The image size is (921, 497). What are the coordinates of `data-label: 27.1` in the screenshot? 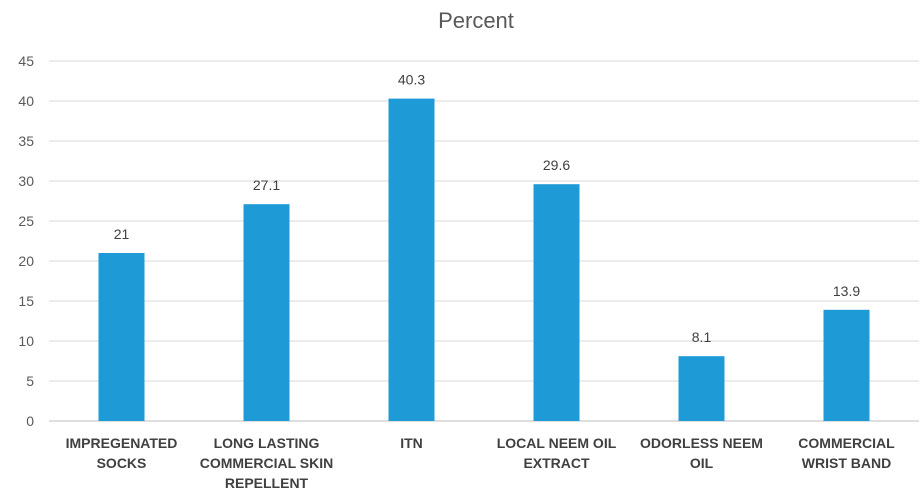 It's located at (266, 185).